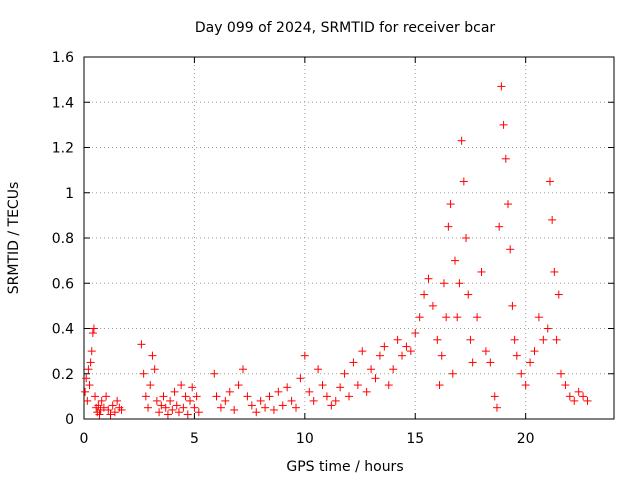 The height and width of the screenshot is (480, 640). What do you see at coordinates (69, 420) in the screenshot?
I see `y-tick-label: 0` at bounding box center [69, 420].